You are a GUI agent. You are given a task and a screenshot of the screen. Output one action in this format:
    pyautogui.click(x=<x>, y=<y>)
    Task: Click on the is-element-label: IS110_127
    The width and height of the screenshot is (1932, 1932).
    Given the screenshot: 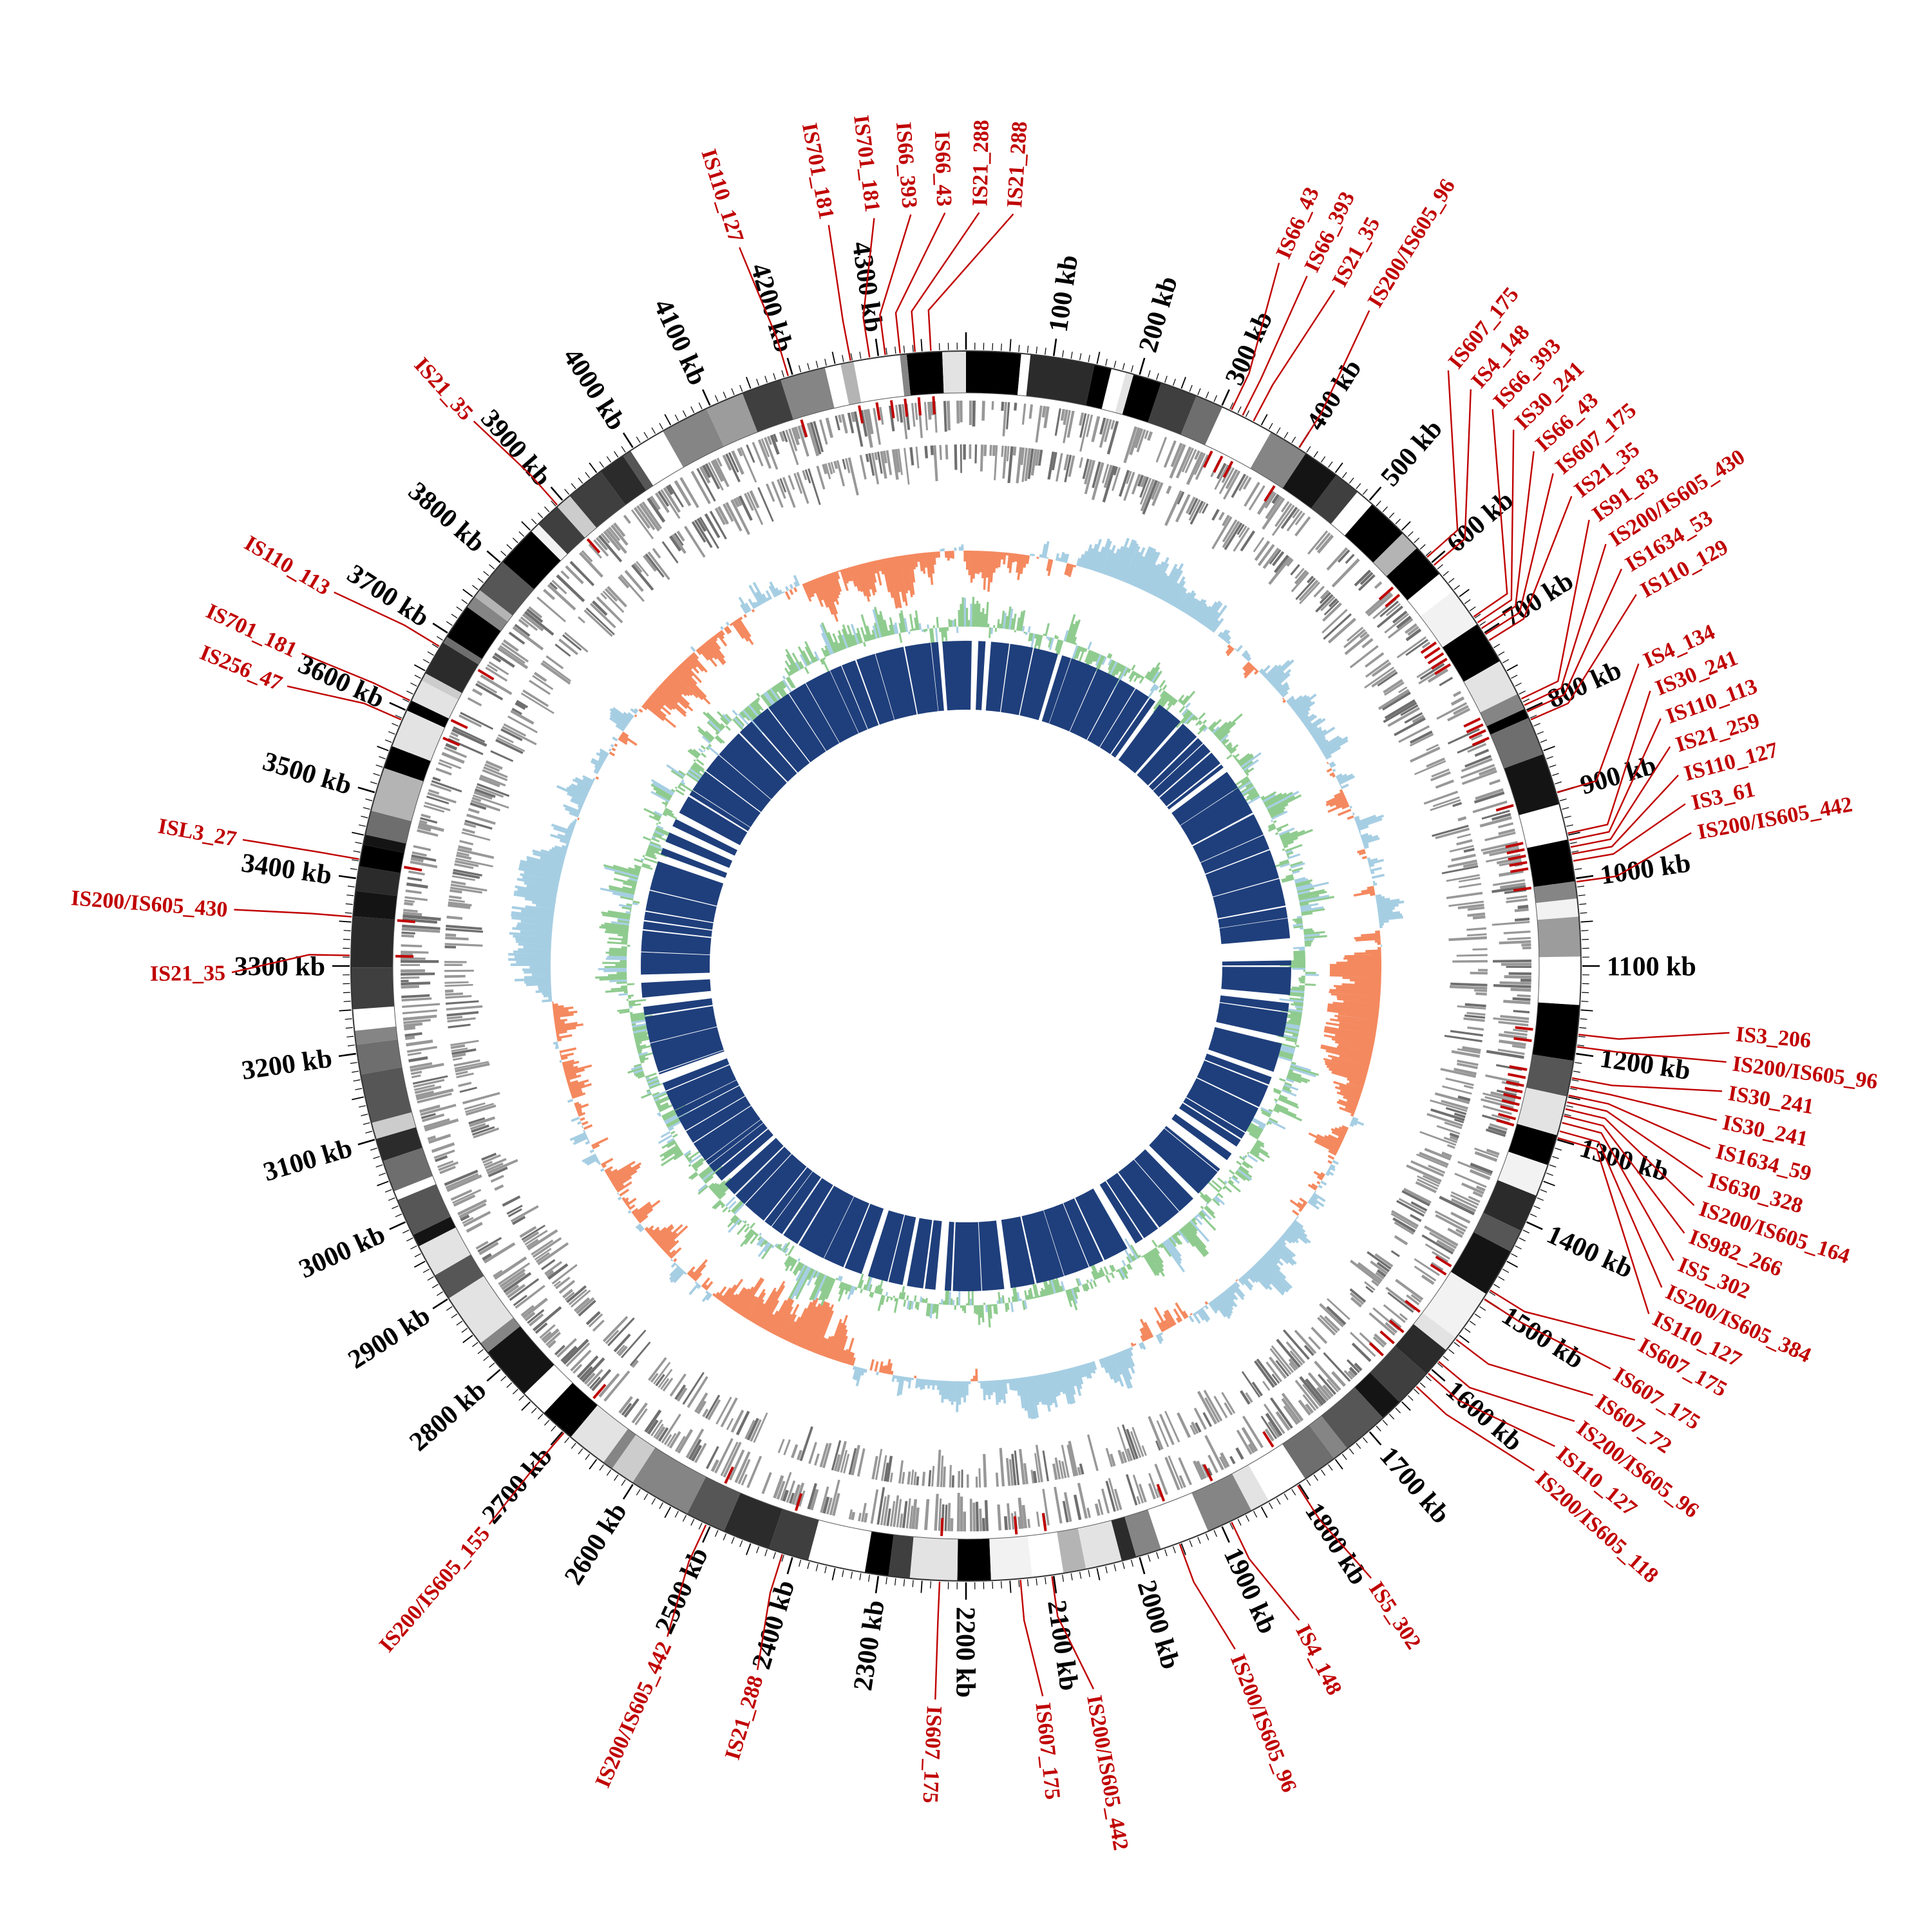 What is the action you would take?
    pyautogui.click(x=722, y=195)
    